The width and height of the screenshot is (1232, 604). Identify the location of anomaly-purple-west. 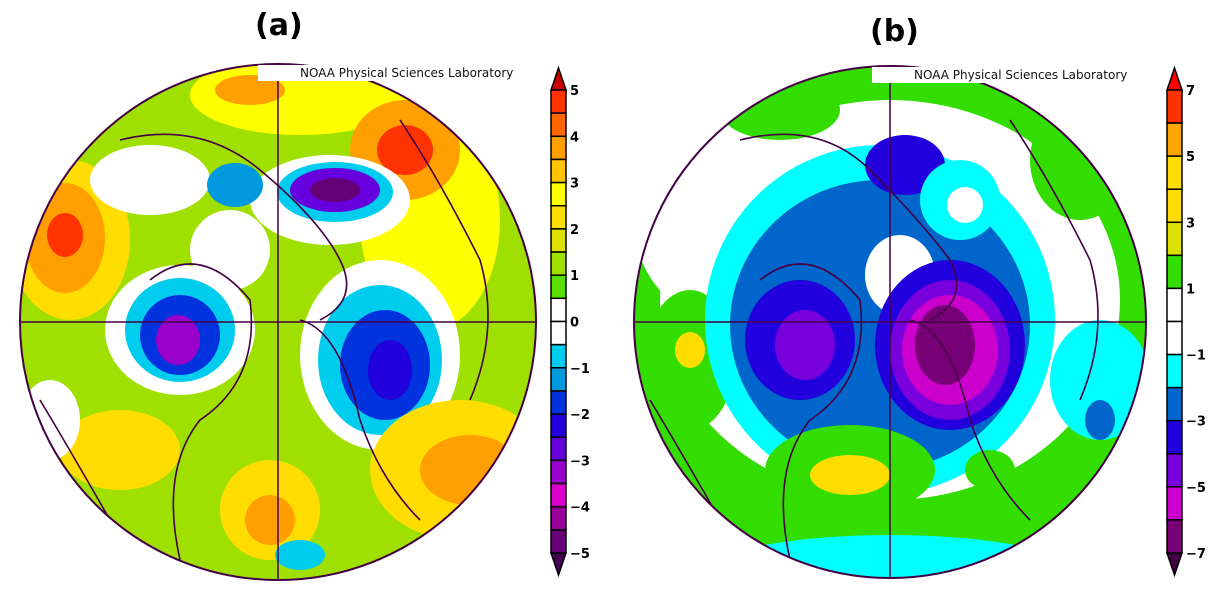
(178, 340).